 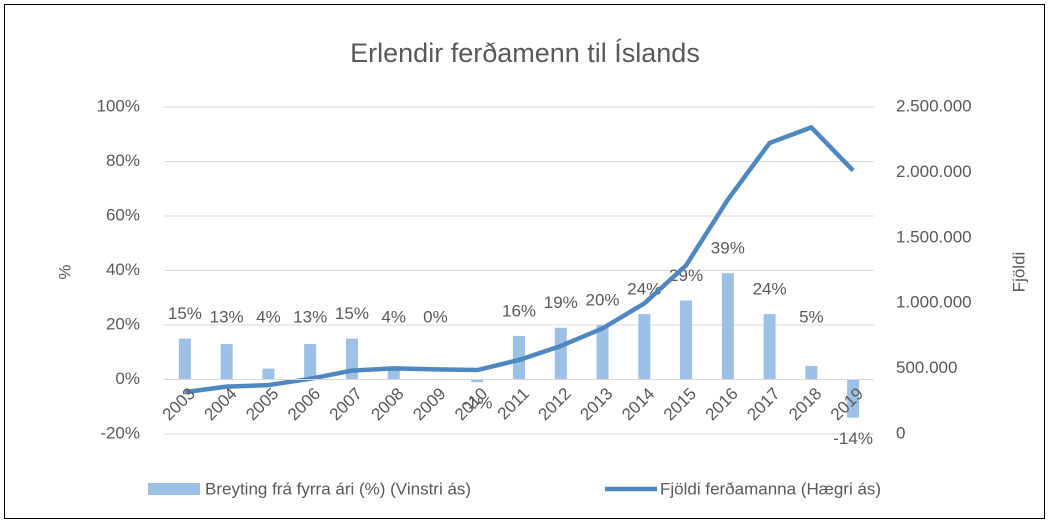 I want to click on y2-tick-label: 500.000, so click(x=926, y=367).